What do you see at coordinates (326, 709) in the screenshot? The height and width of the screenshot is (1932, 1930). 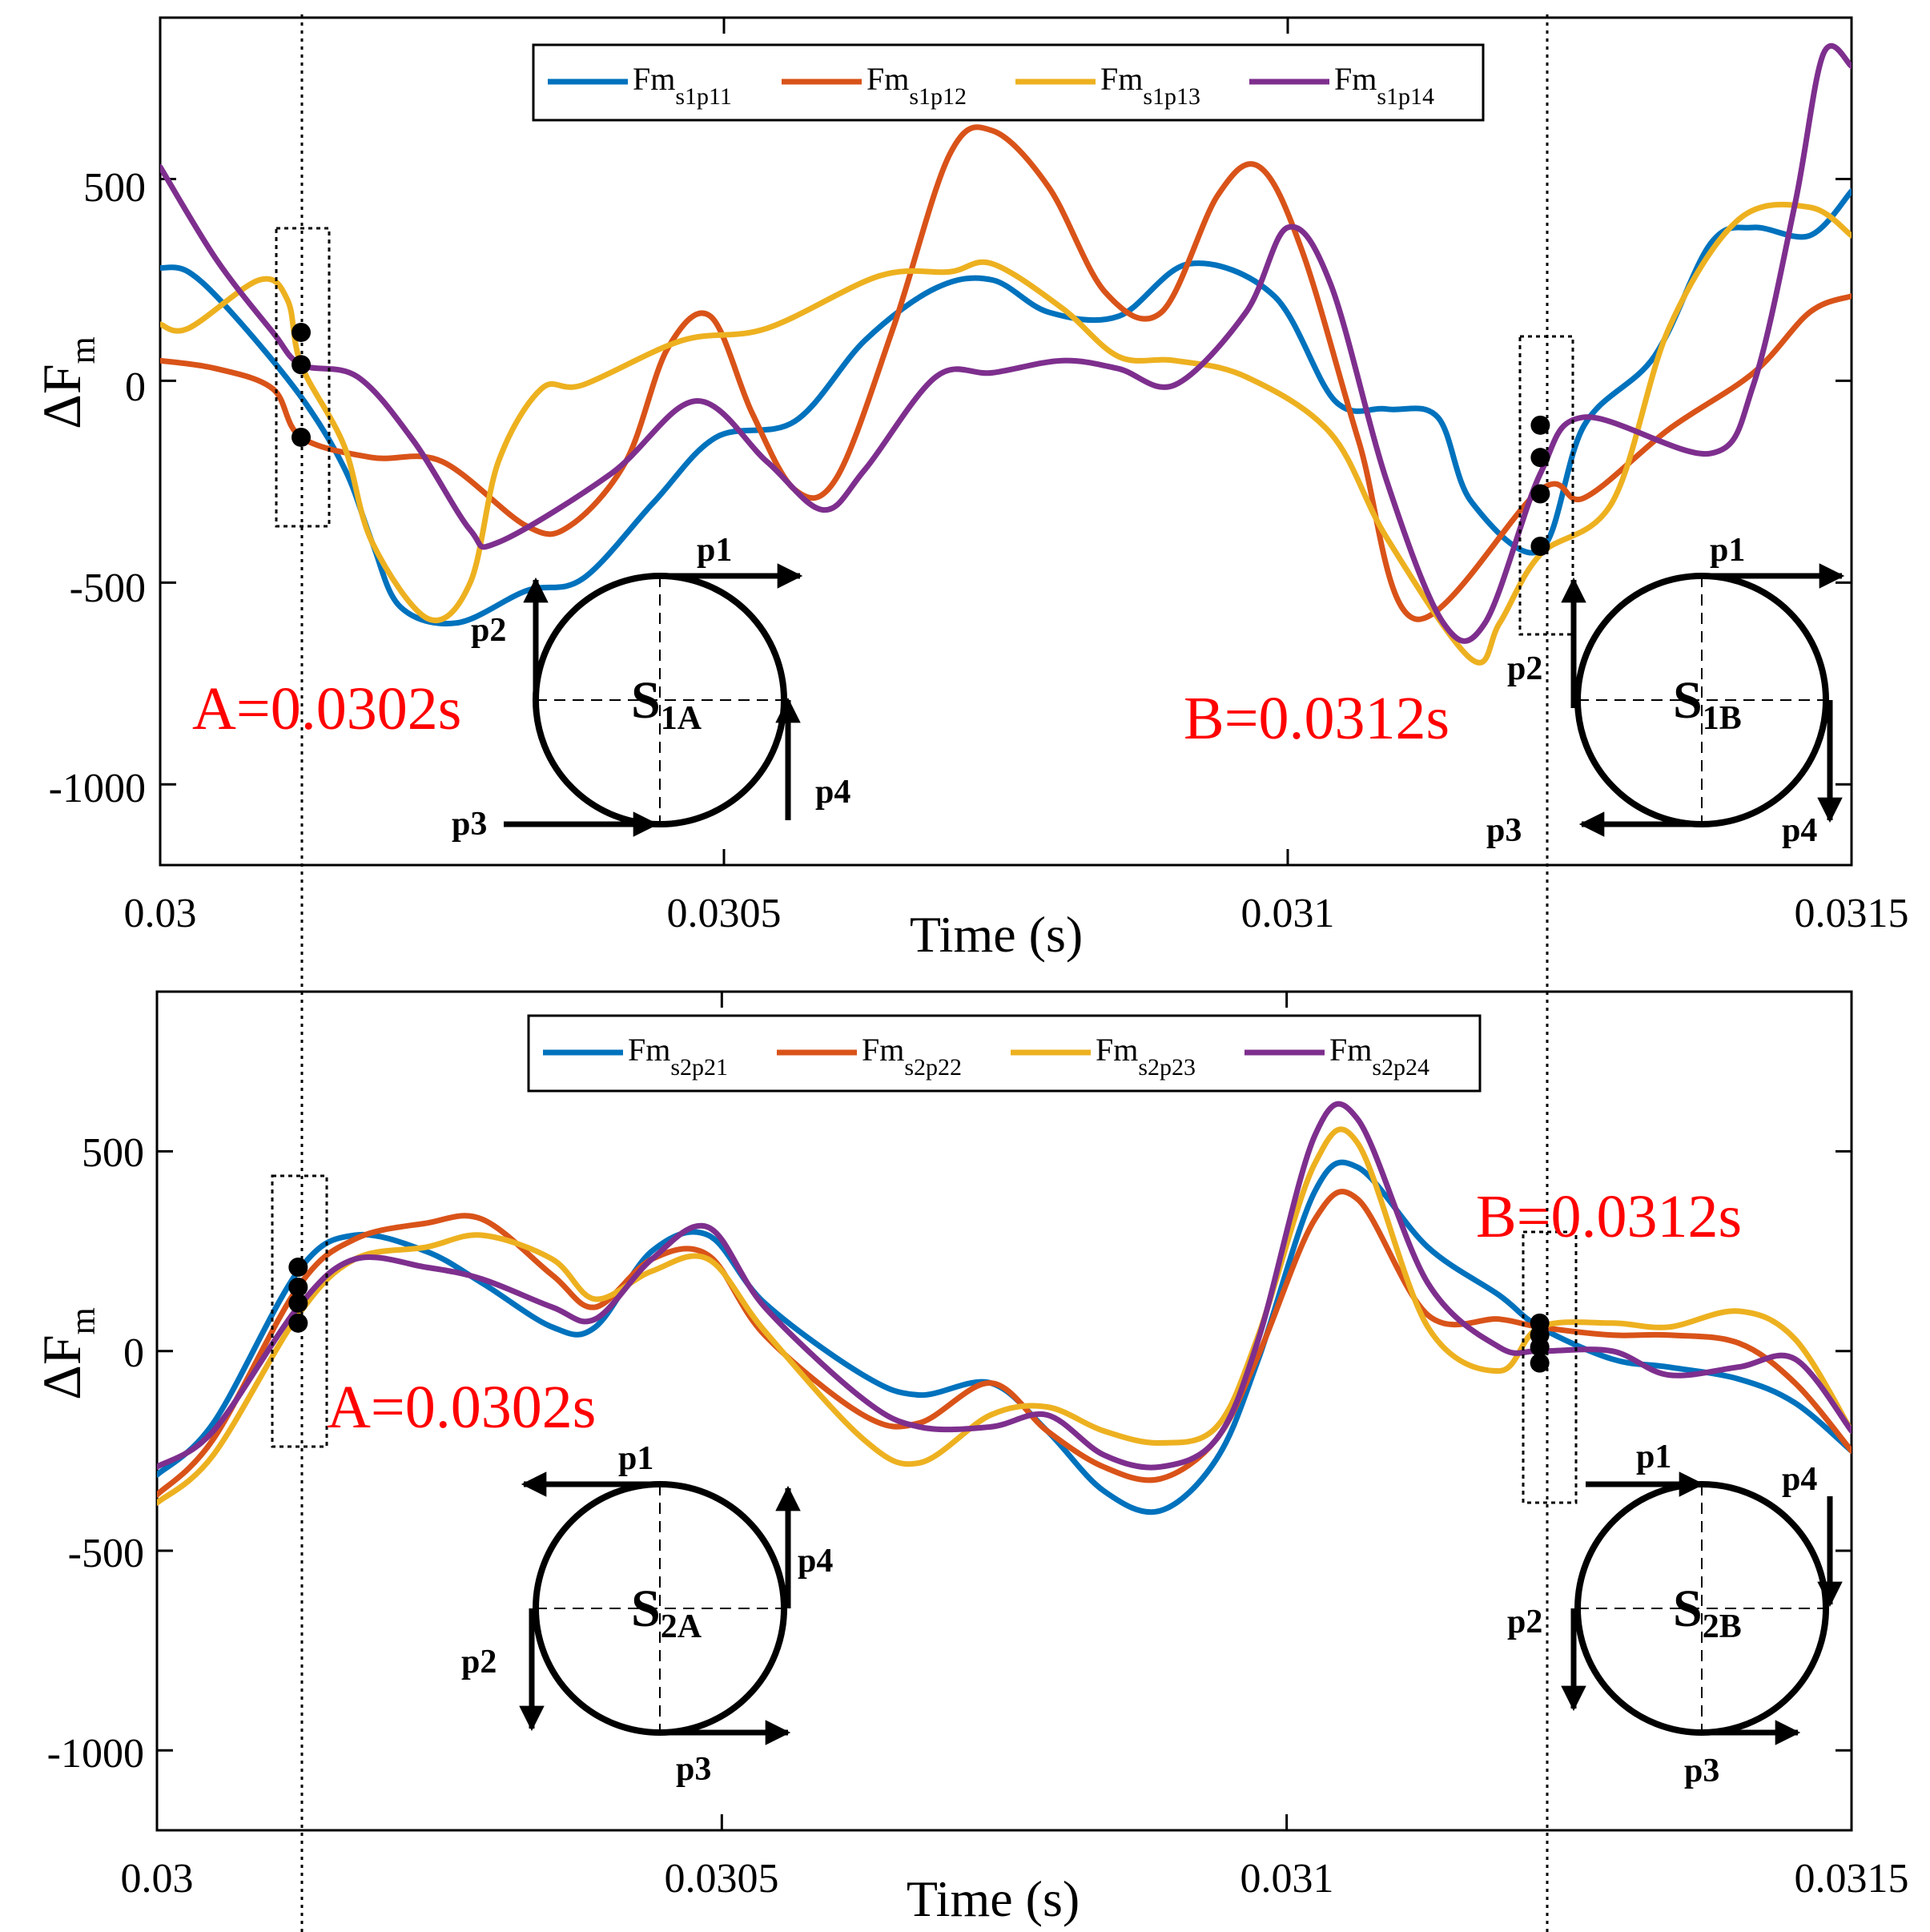 I see `top-annotation-a: A=0.0302s` at bounding box center [326, 709].